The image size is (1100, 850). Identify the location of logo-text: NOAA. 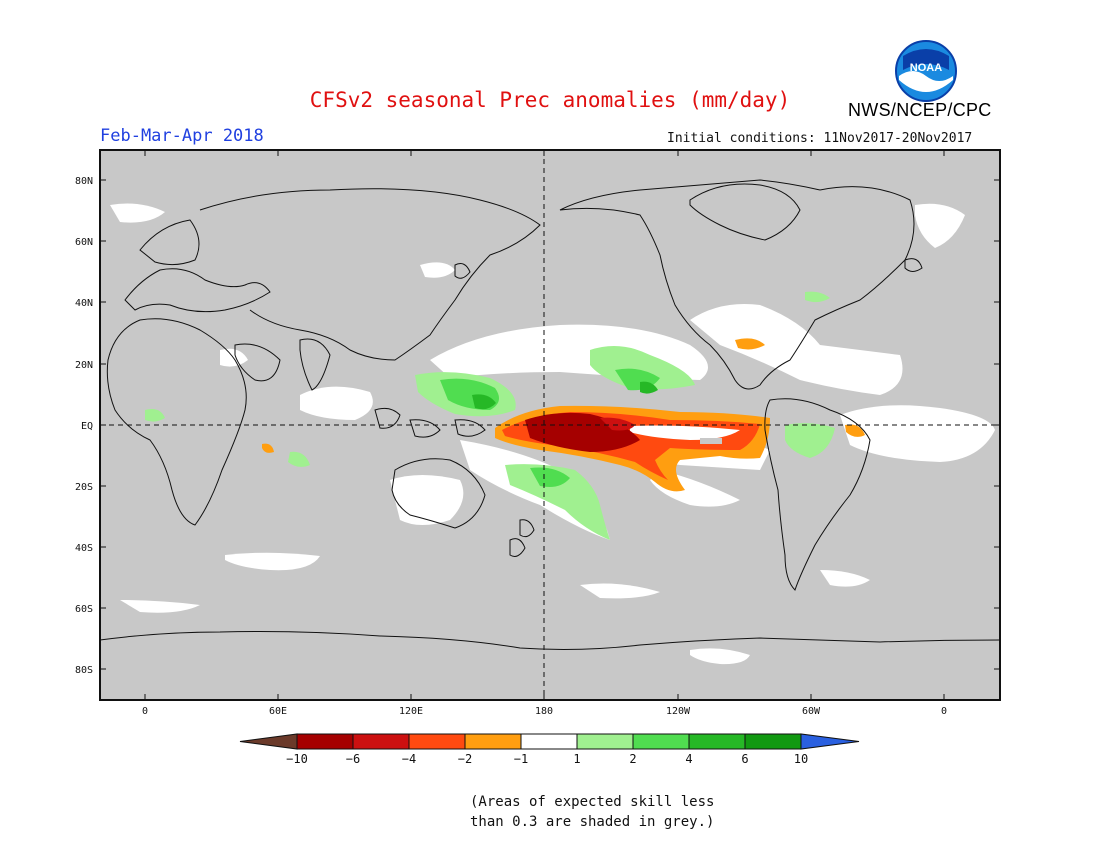
(926, 68).